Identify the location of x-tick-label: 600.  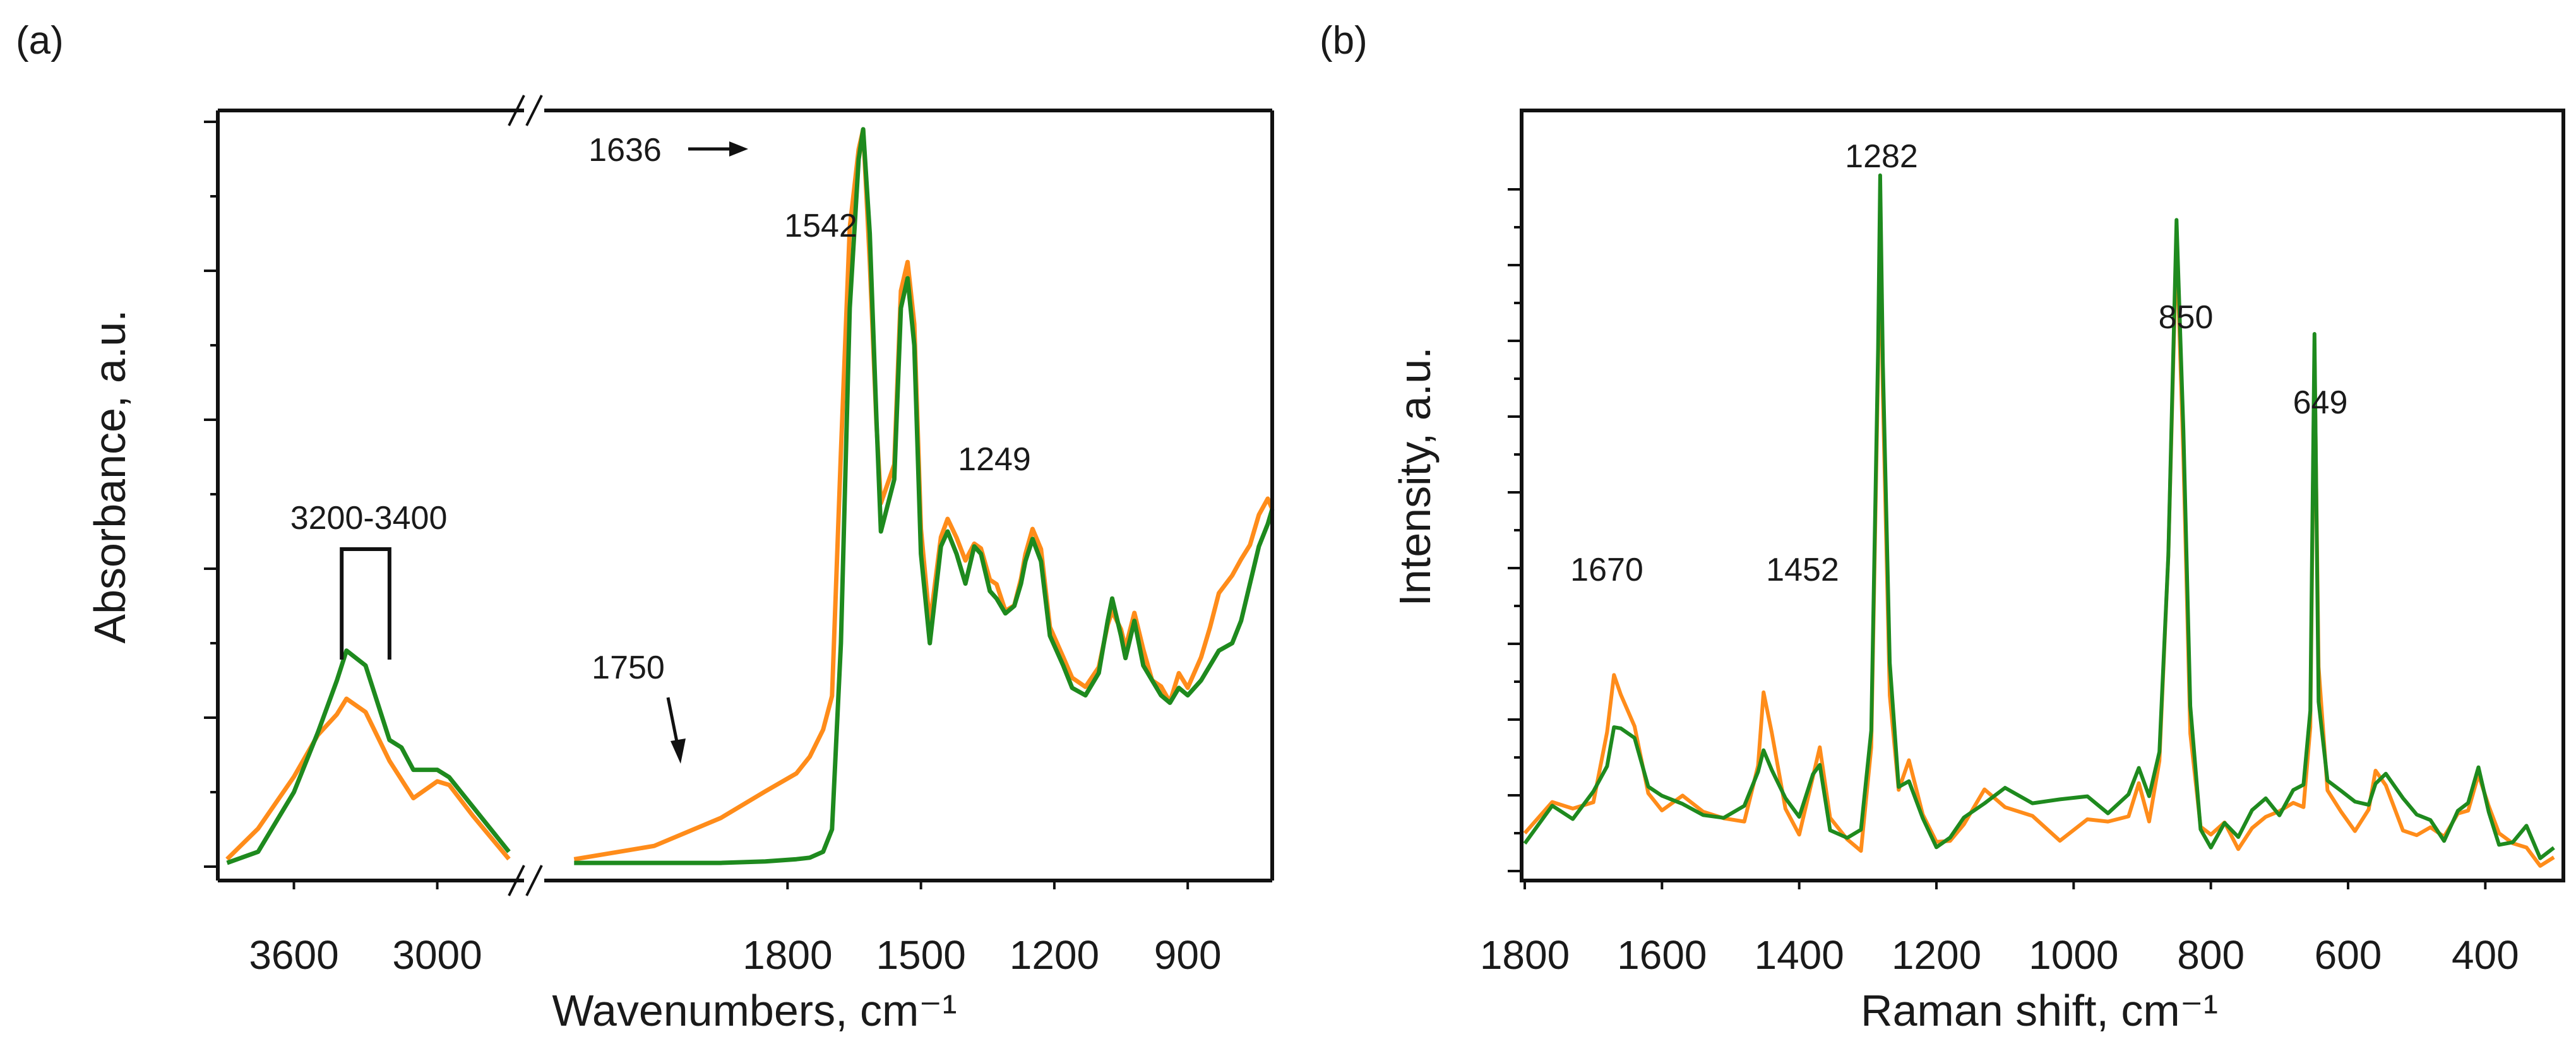
(2348, 955).